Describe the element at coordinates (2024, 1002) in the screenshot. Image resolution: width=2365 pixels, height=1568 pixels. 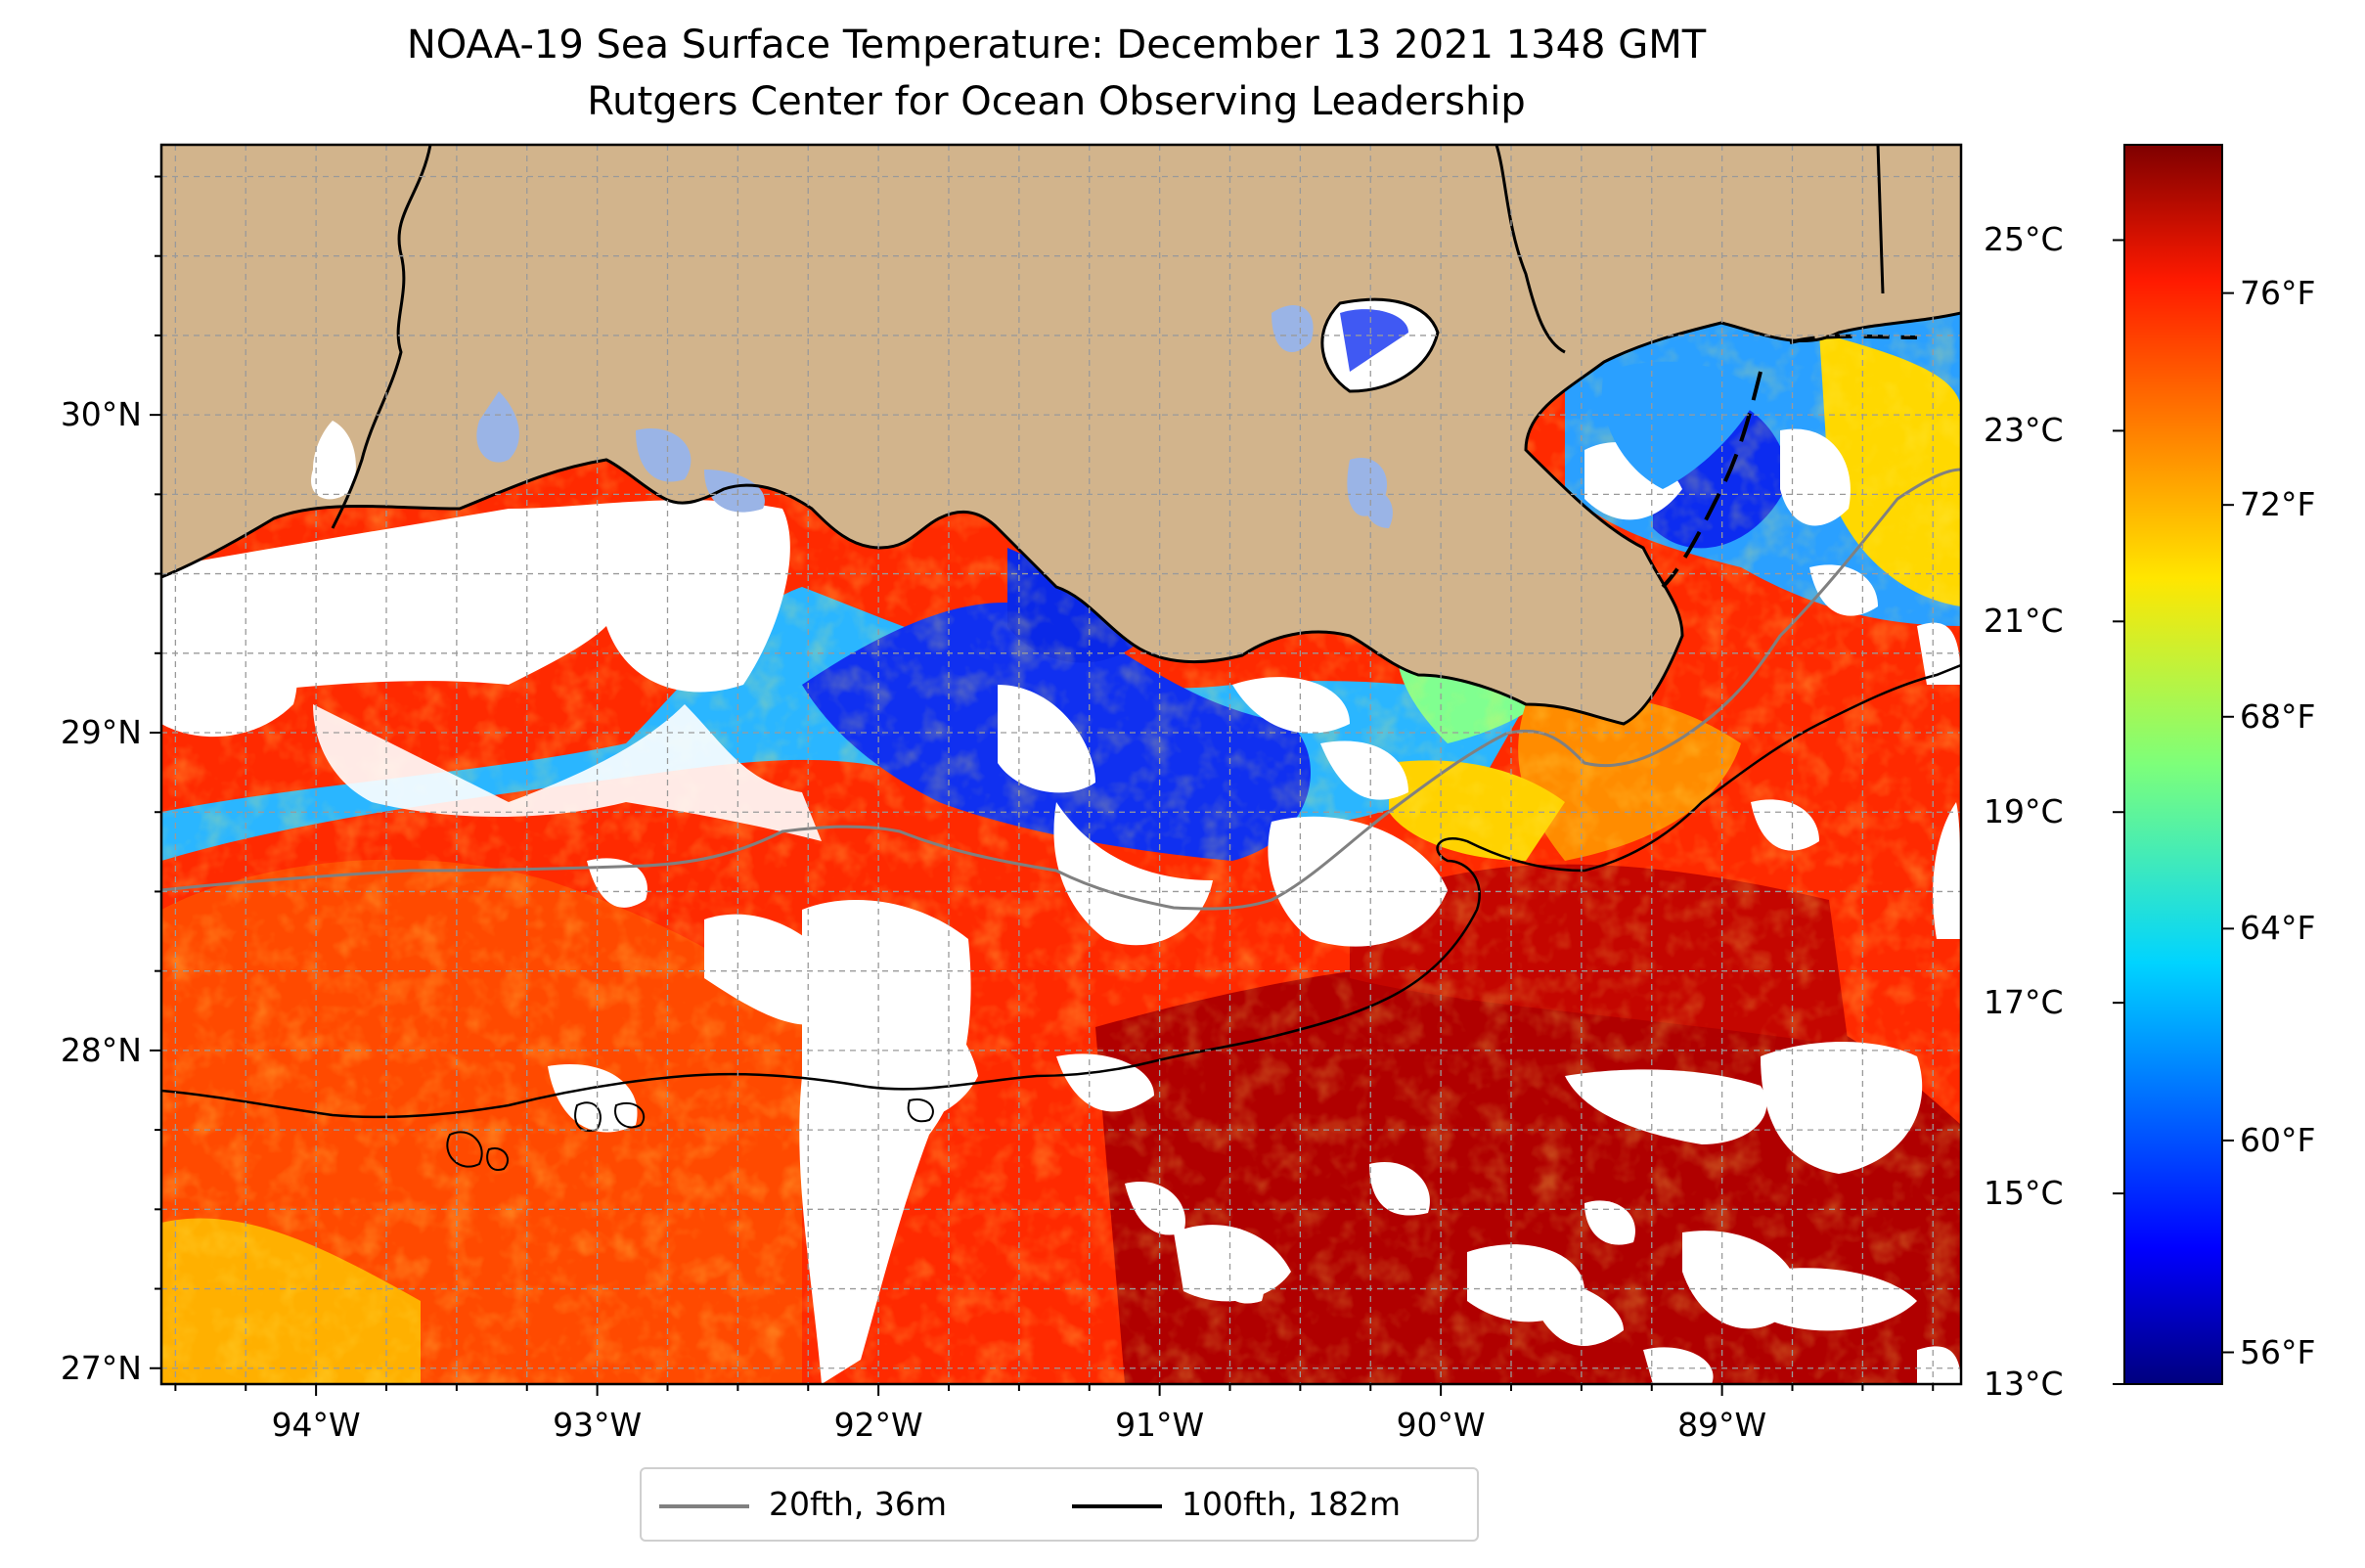
I see `celsius-label: 17°C` at that location.